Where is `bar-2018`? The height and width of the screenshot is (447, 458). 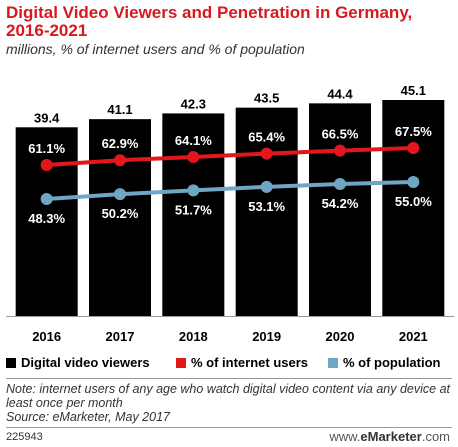
bar-2018 is located at coordinates (193, 214).